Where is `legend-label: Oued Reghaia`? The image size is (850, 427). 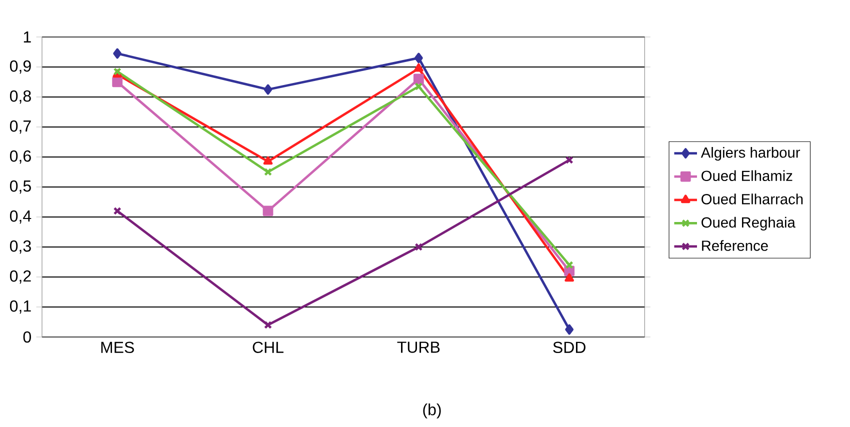 legend-label: Oued Reghaia is located at coordinates (749, 223).